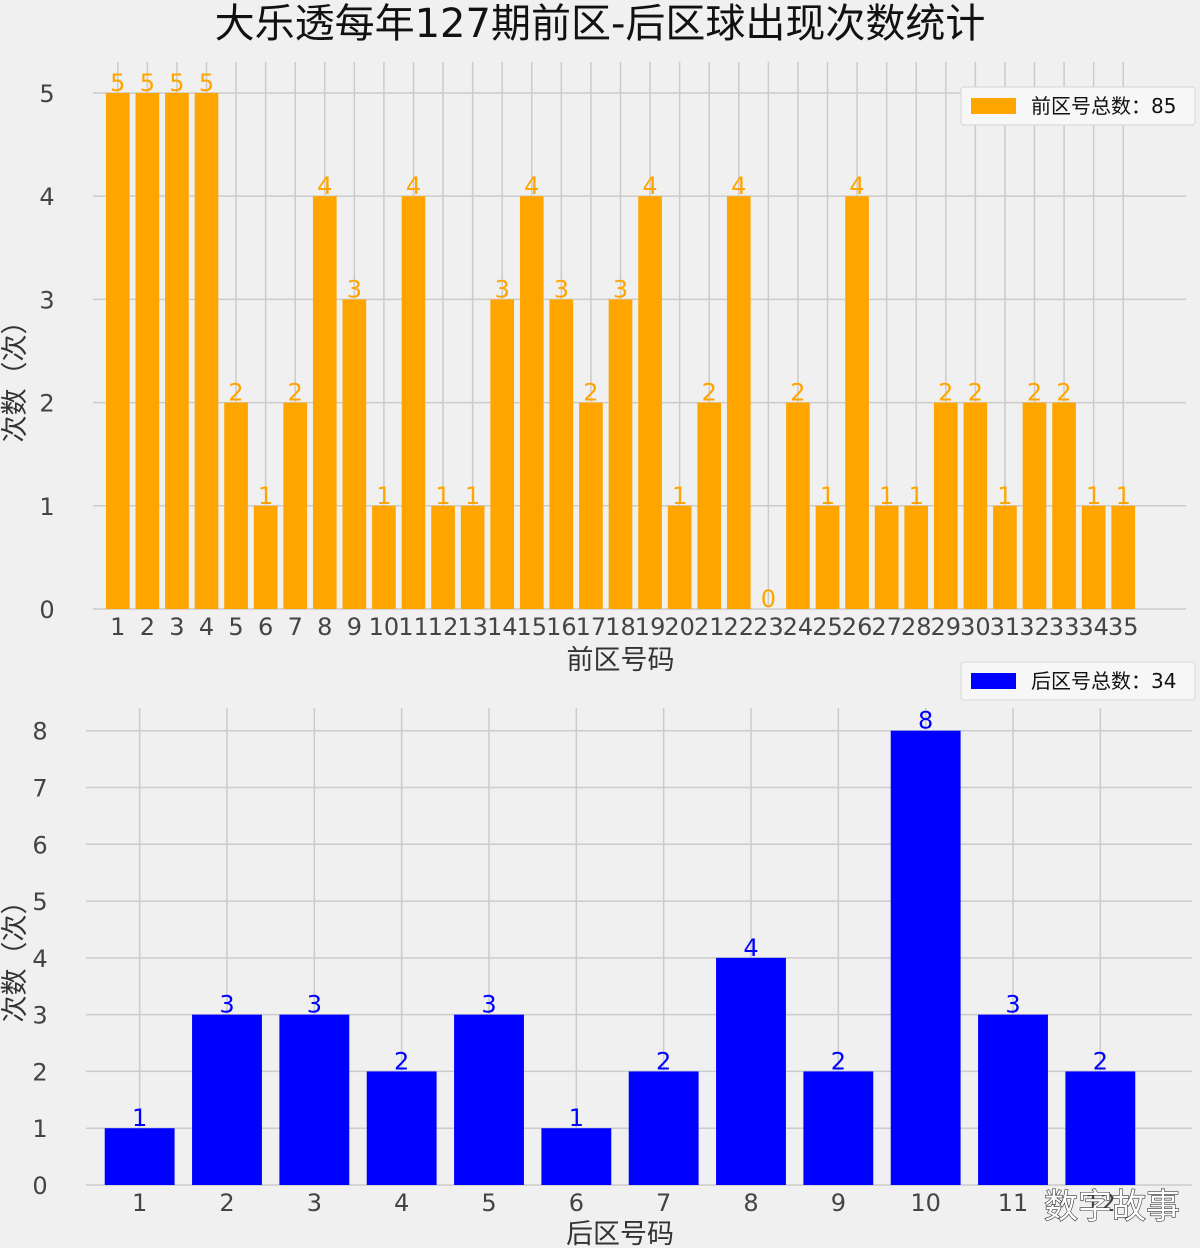 The image size is (1200, 1248). What do you see at coordinates (139, 1203) in the screenshot?
I see `back-xtick-label: 1` at bounding box center [139, 1203].